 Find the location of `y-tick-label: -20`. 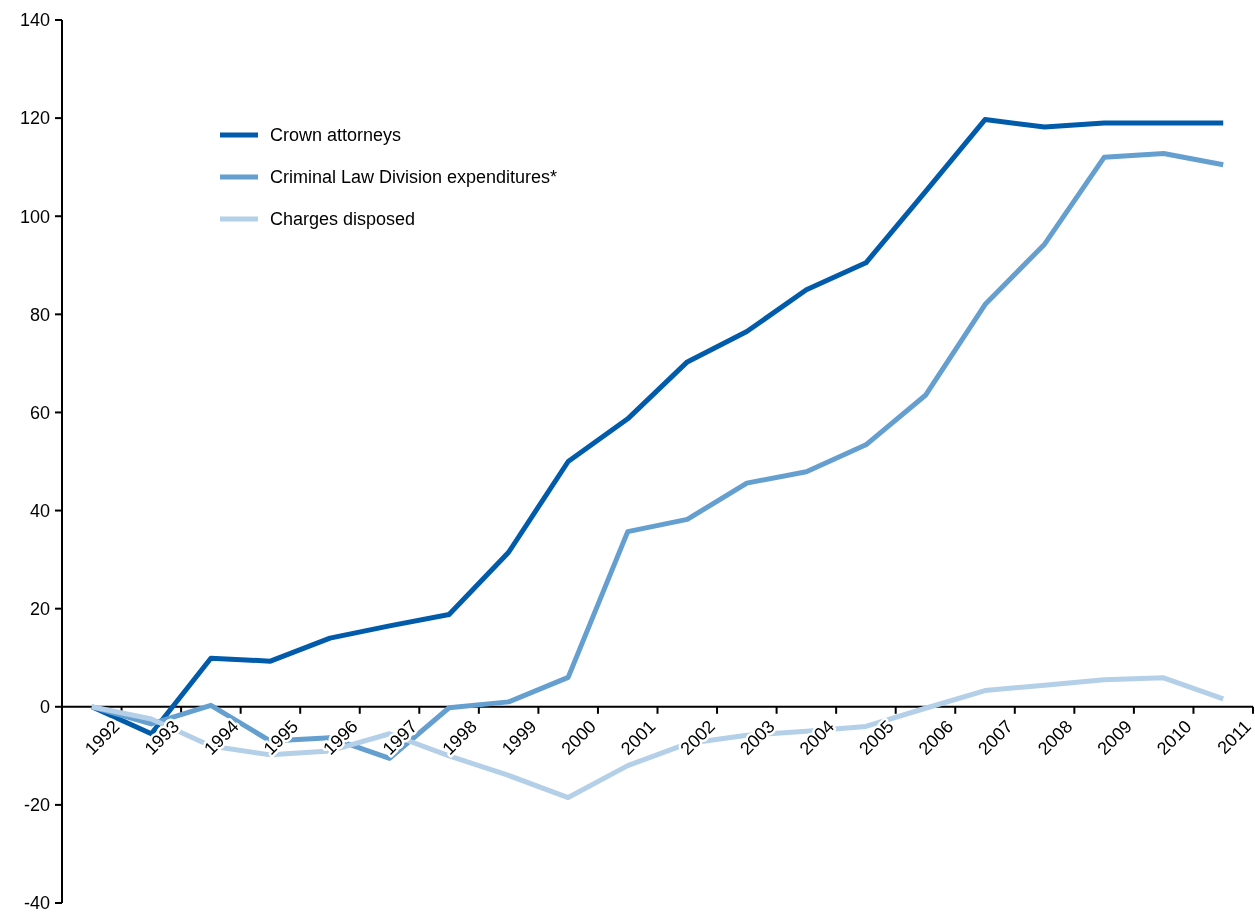

y-tick-label: -20 is located at coordinates (36, 805).